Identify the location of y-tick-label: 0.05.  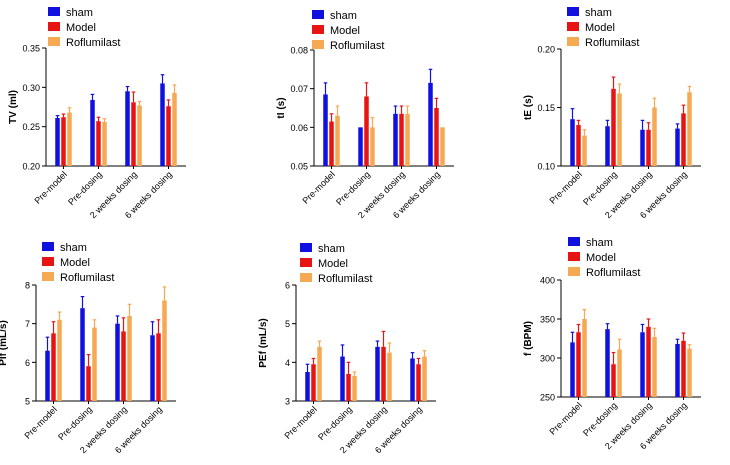
(299, 167).